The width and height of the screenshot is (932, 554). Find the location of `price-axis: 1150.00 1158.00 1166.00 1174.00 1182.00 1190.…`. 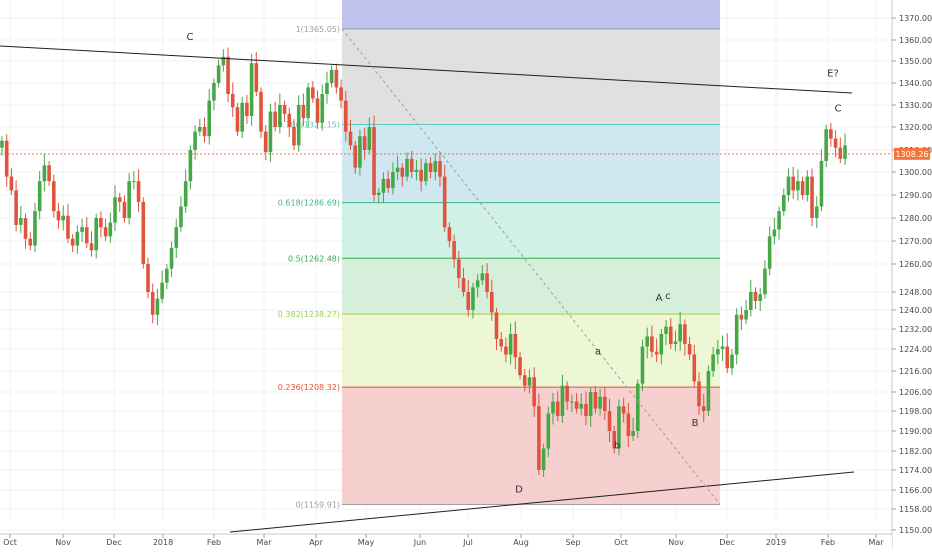

price-axis: 1150.00 1158.00 1166.00 1174.00 1182.00 1190.… is located at coordinates (911, 275).